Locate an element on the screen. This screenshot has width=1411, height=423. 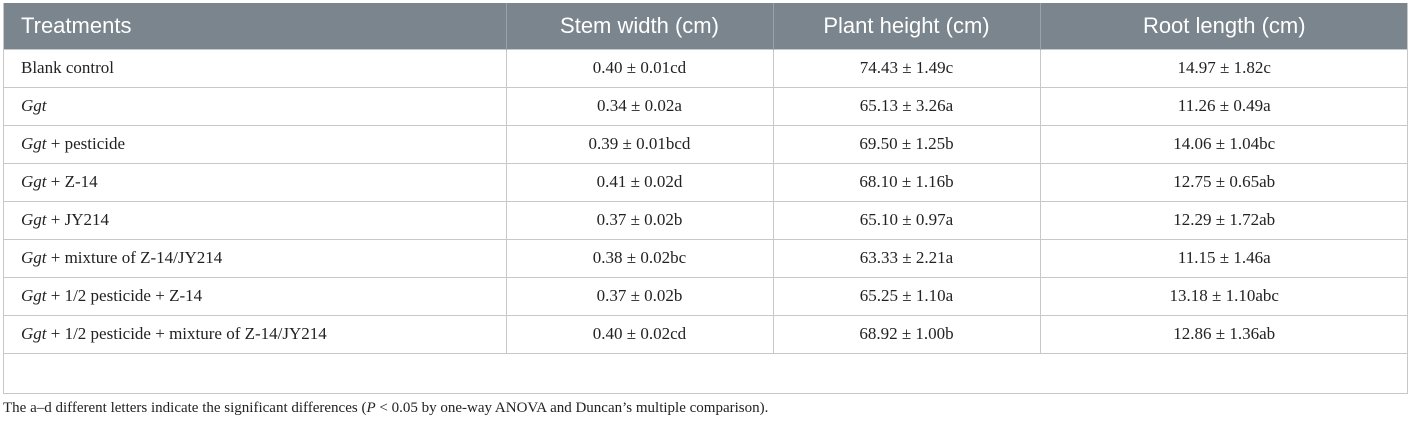
root-length-cell: 12.75 ± 0.65ab is located at coordinates (1224, 181).